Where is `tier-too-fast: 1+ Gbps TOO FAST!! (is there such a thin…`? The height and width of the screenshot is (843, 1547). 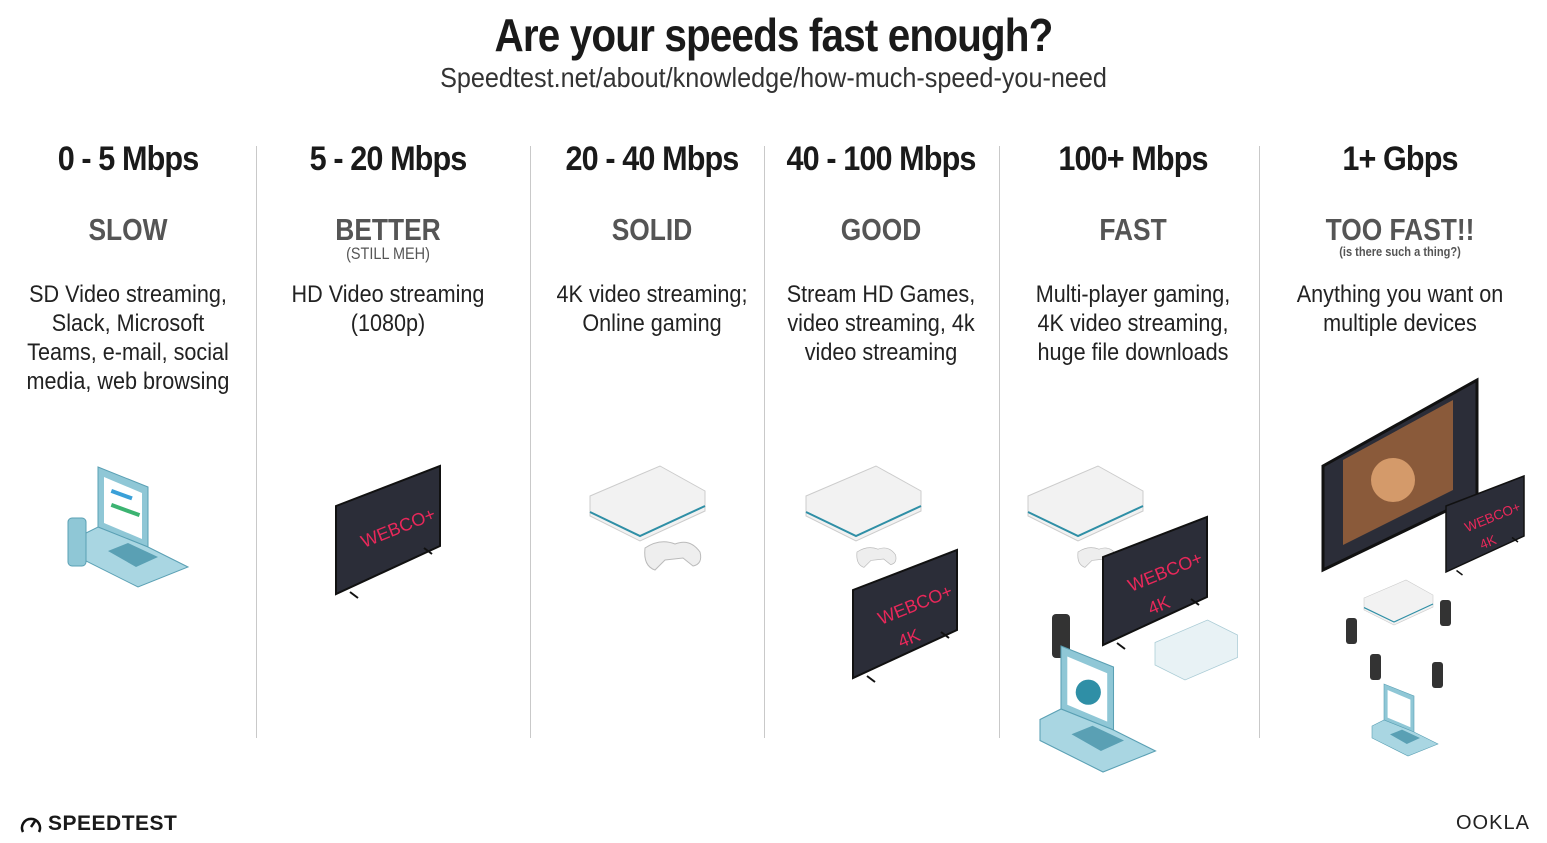
tier-too-fast: 1+ Gbps TOO FAST!! (is there such a thin… is located at coordinates (1400, 239).